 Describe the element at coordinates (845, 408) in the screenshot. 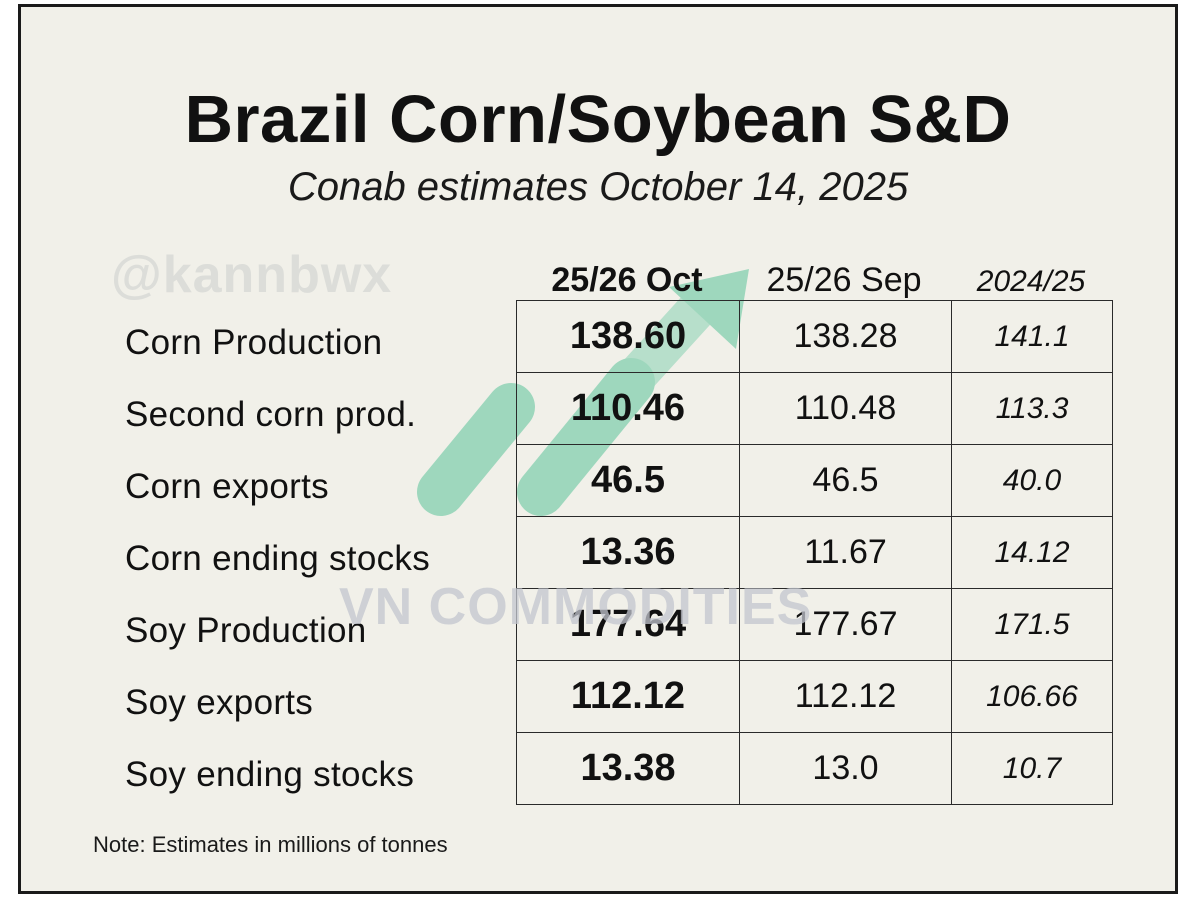

I see `table-cell: 110.48` at that location.